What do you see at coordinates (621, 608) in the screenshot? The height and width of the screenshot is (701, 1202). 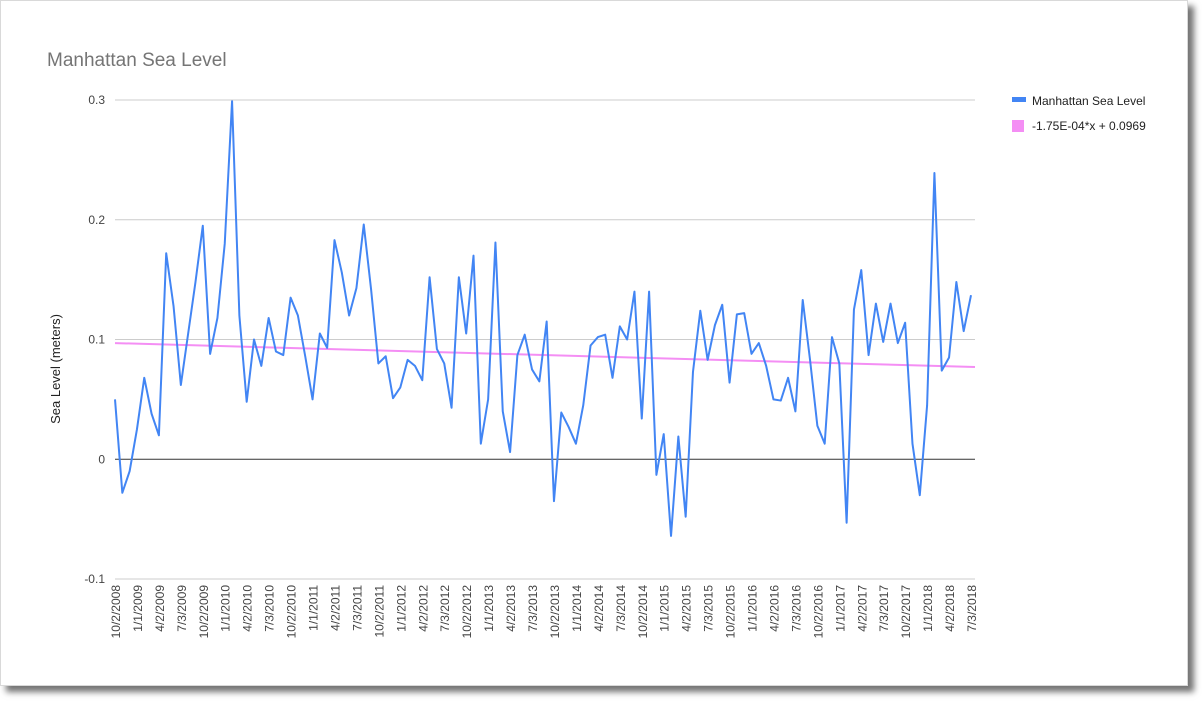 I see `x-tick-label: 7/3/2014` at bounding box center [621, 608].